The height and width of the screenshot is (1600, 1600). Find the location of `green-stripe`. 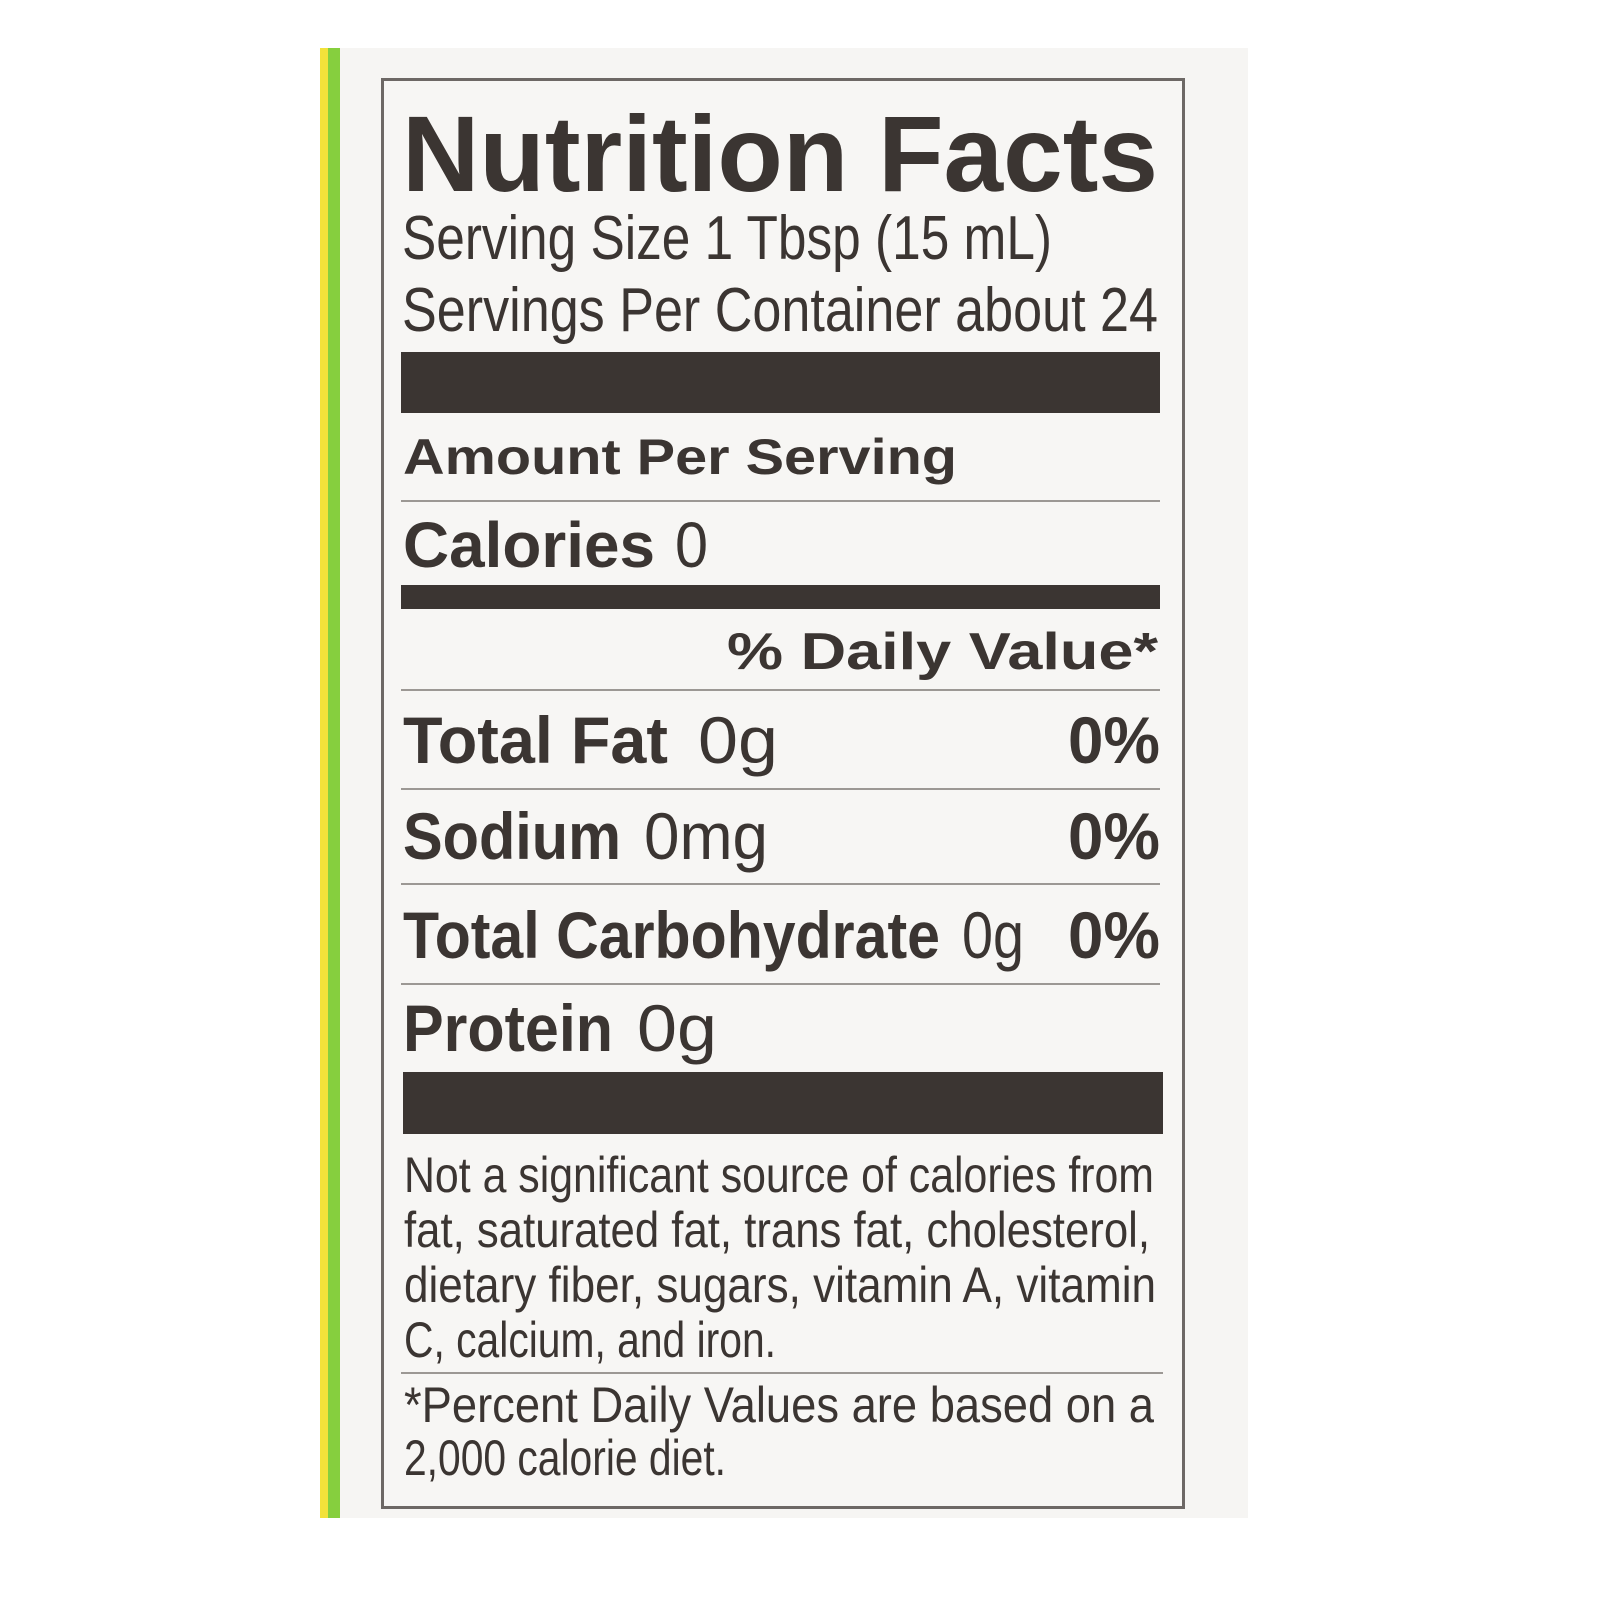

green-stripe is located at coordinates (334, 783).